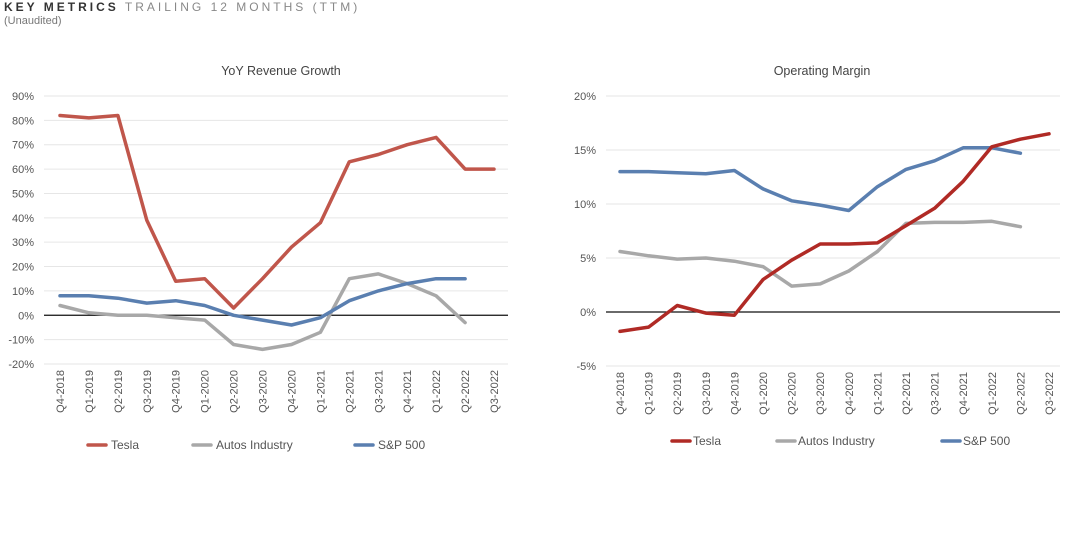 This screenshot has height=539, width=1080. Describe the element at coordinates (242, 7) in the screenshot. I see `page-title-light: TRAILING 12 MONTHS (TTM)` at that location.